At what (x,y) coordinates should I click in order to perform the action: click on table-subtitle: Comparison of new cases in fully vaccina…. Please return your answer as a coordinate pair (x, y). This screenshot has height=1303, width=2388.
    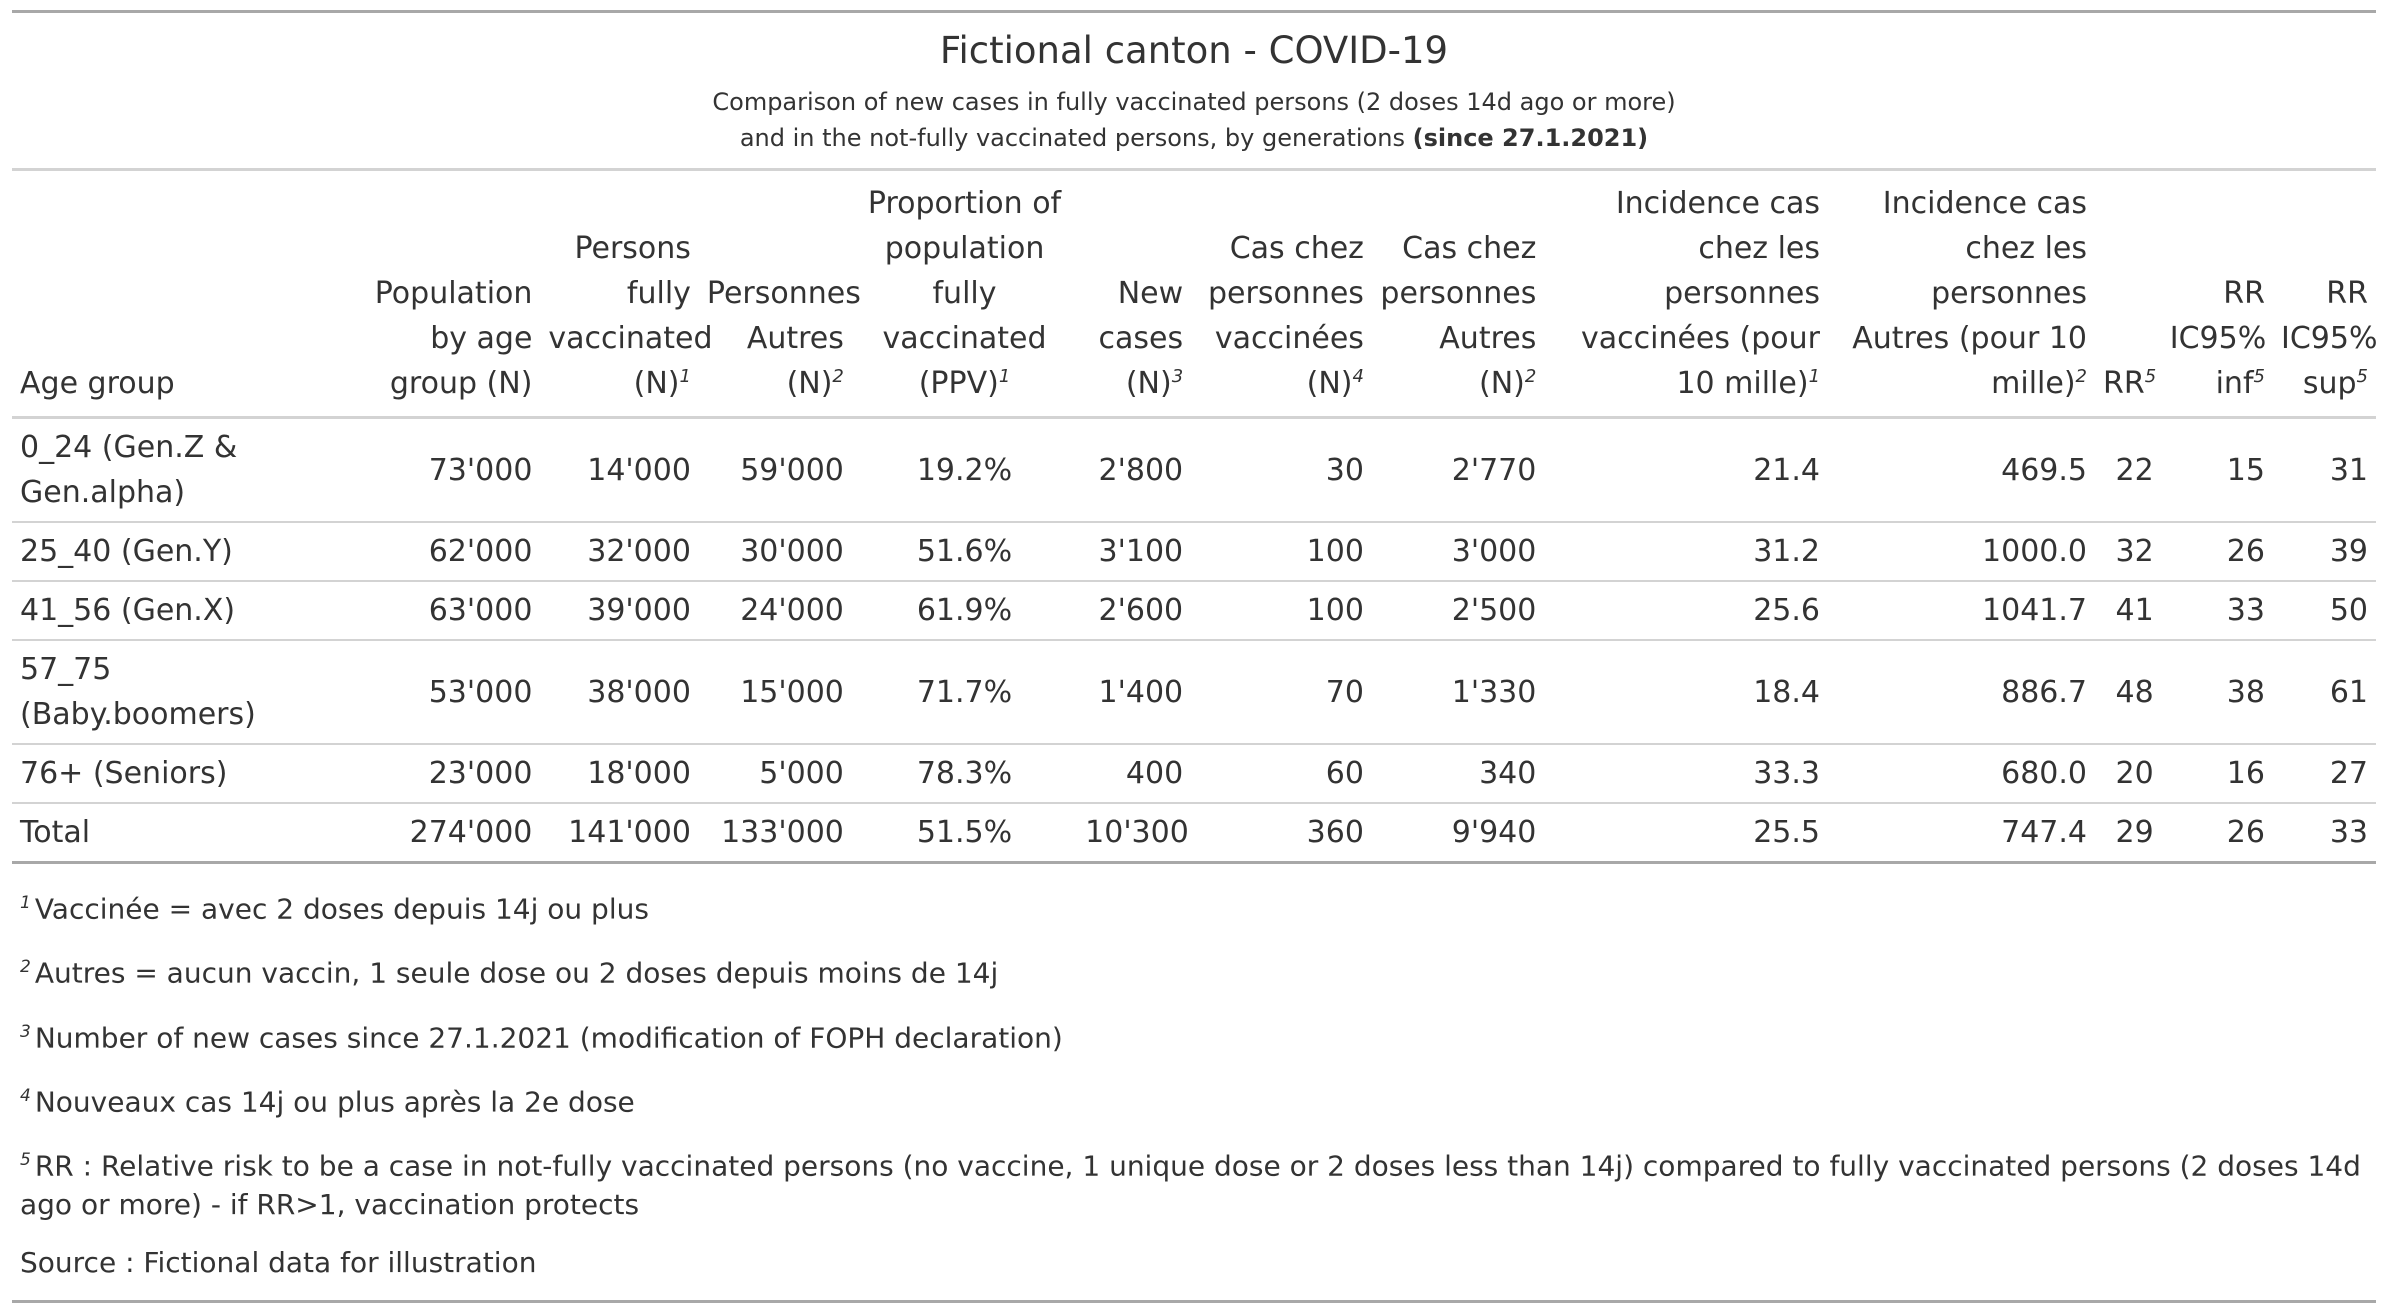
    Looking at the image, I should click on (1194, 120).